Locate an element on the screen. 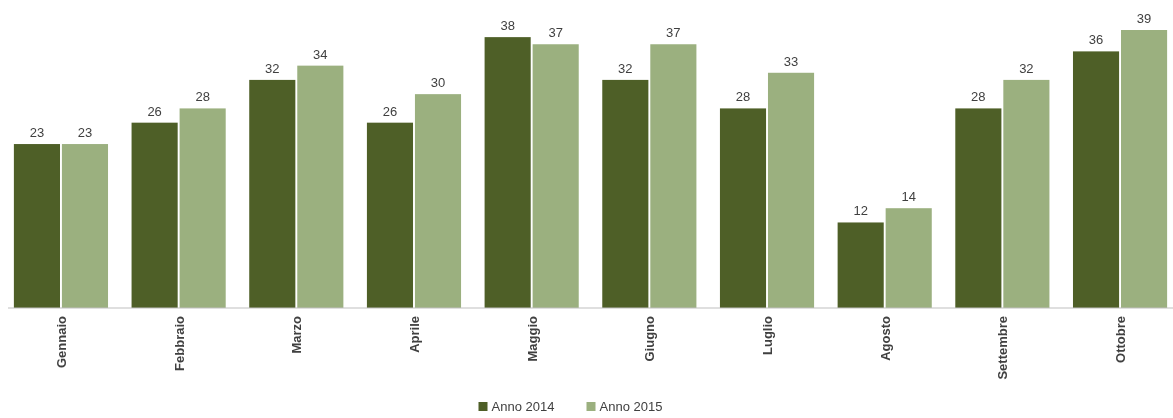 The width and height of the screenshot is (1173, 418). data-label: 30 is located at coordinates (438, 83).